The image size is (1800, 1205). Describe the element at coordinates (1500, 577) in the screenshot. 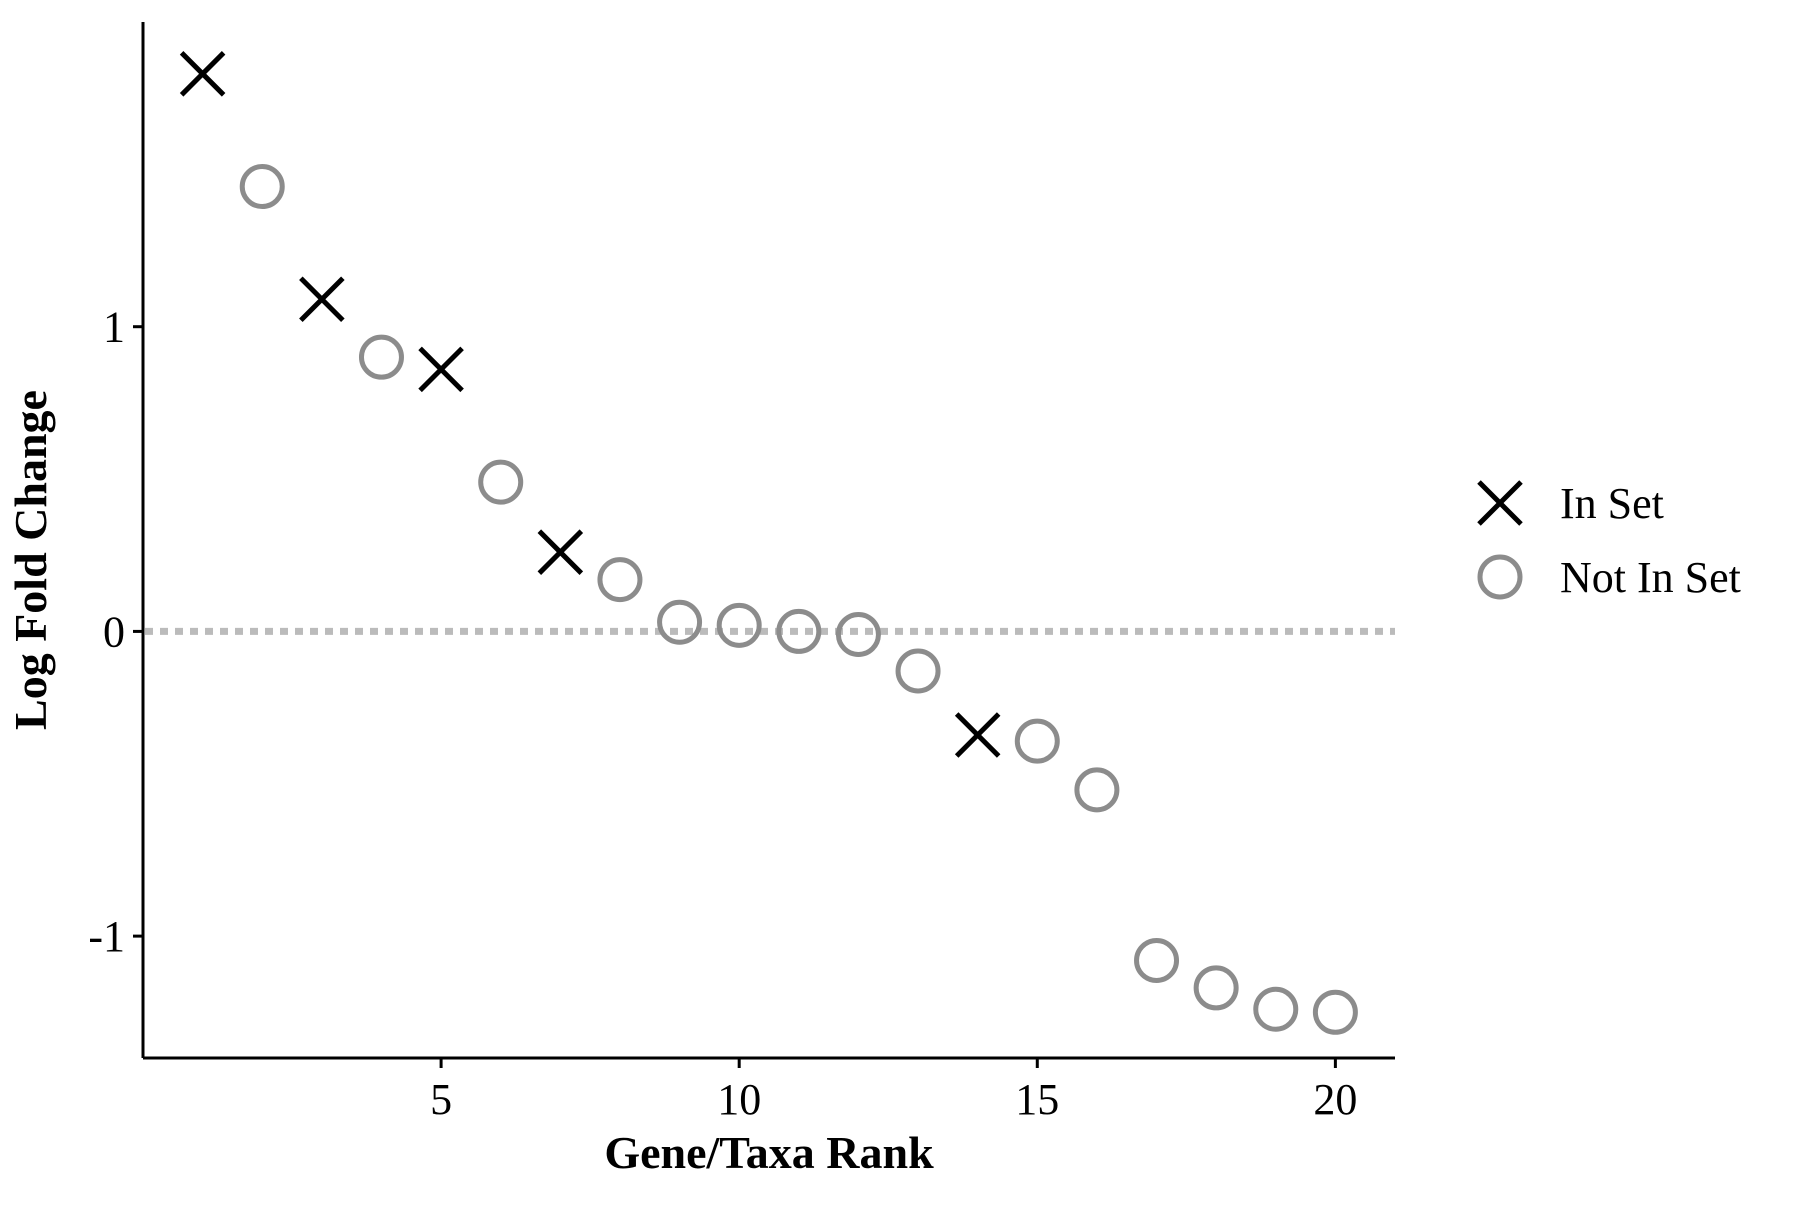

I see `legend-marker-not-in-set` at that location.